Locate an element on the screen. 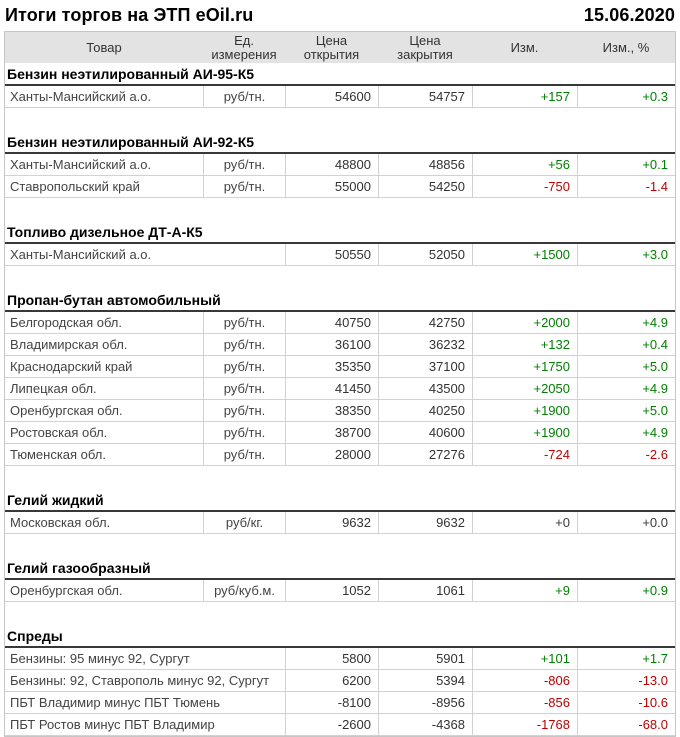 The width and height of the screenshot is (680, 737). open-price-cell: 55000 is located at coordinates (331, 186).